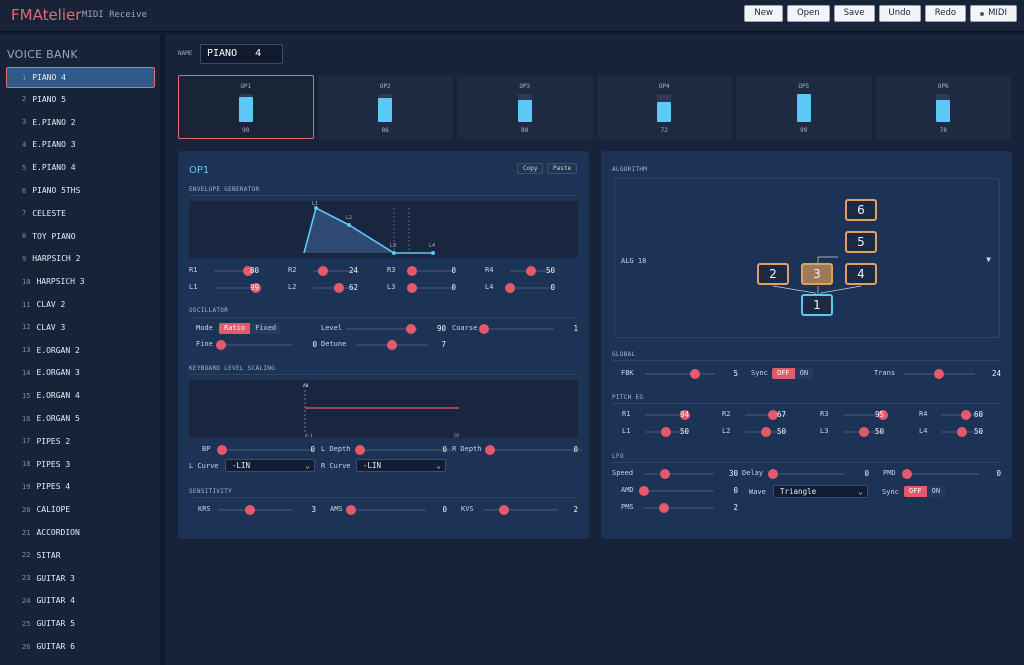 Image resolution: width=1024 pixels, height=665 pixels. I want to click on paste-button: Paste, so click(562, 168).